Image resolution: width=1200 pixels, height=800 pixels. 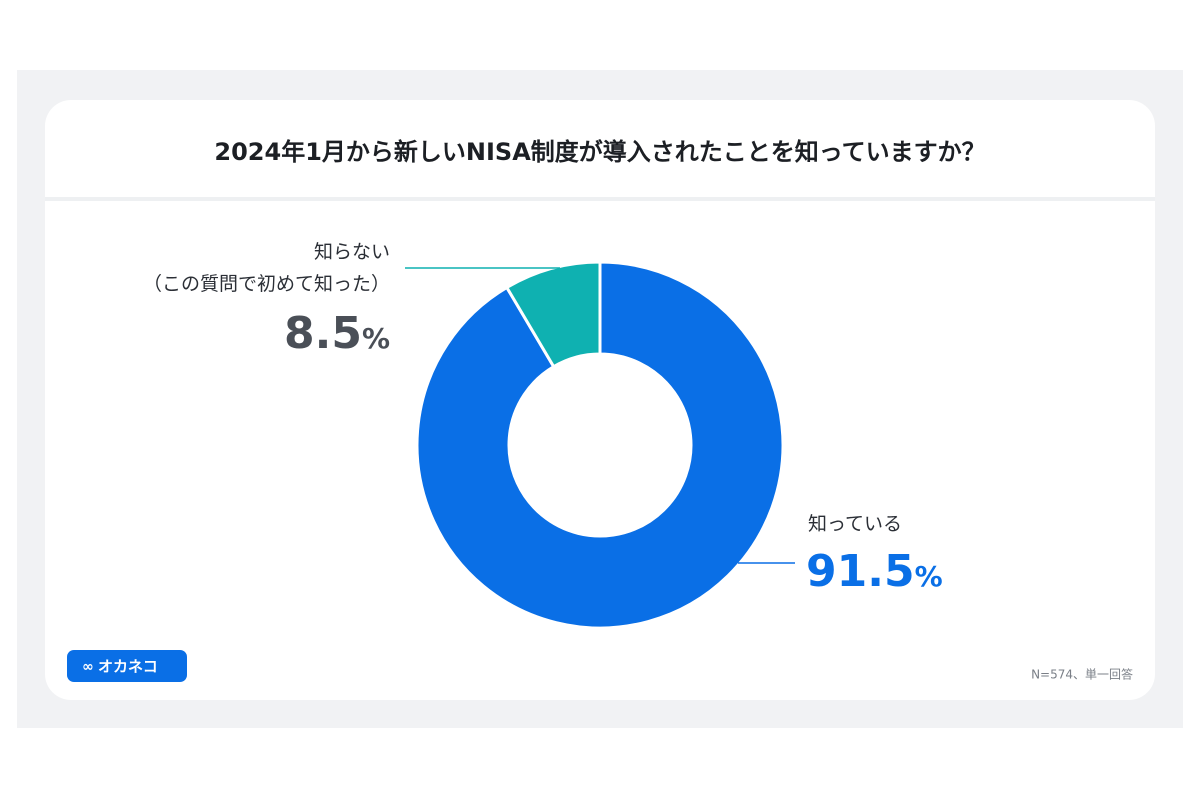 I want to click on brand-name: オカネコ, so click(x=128, y=667).